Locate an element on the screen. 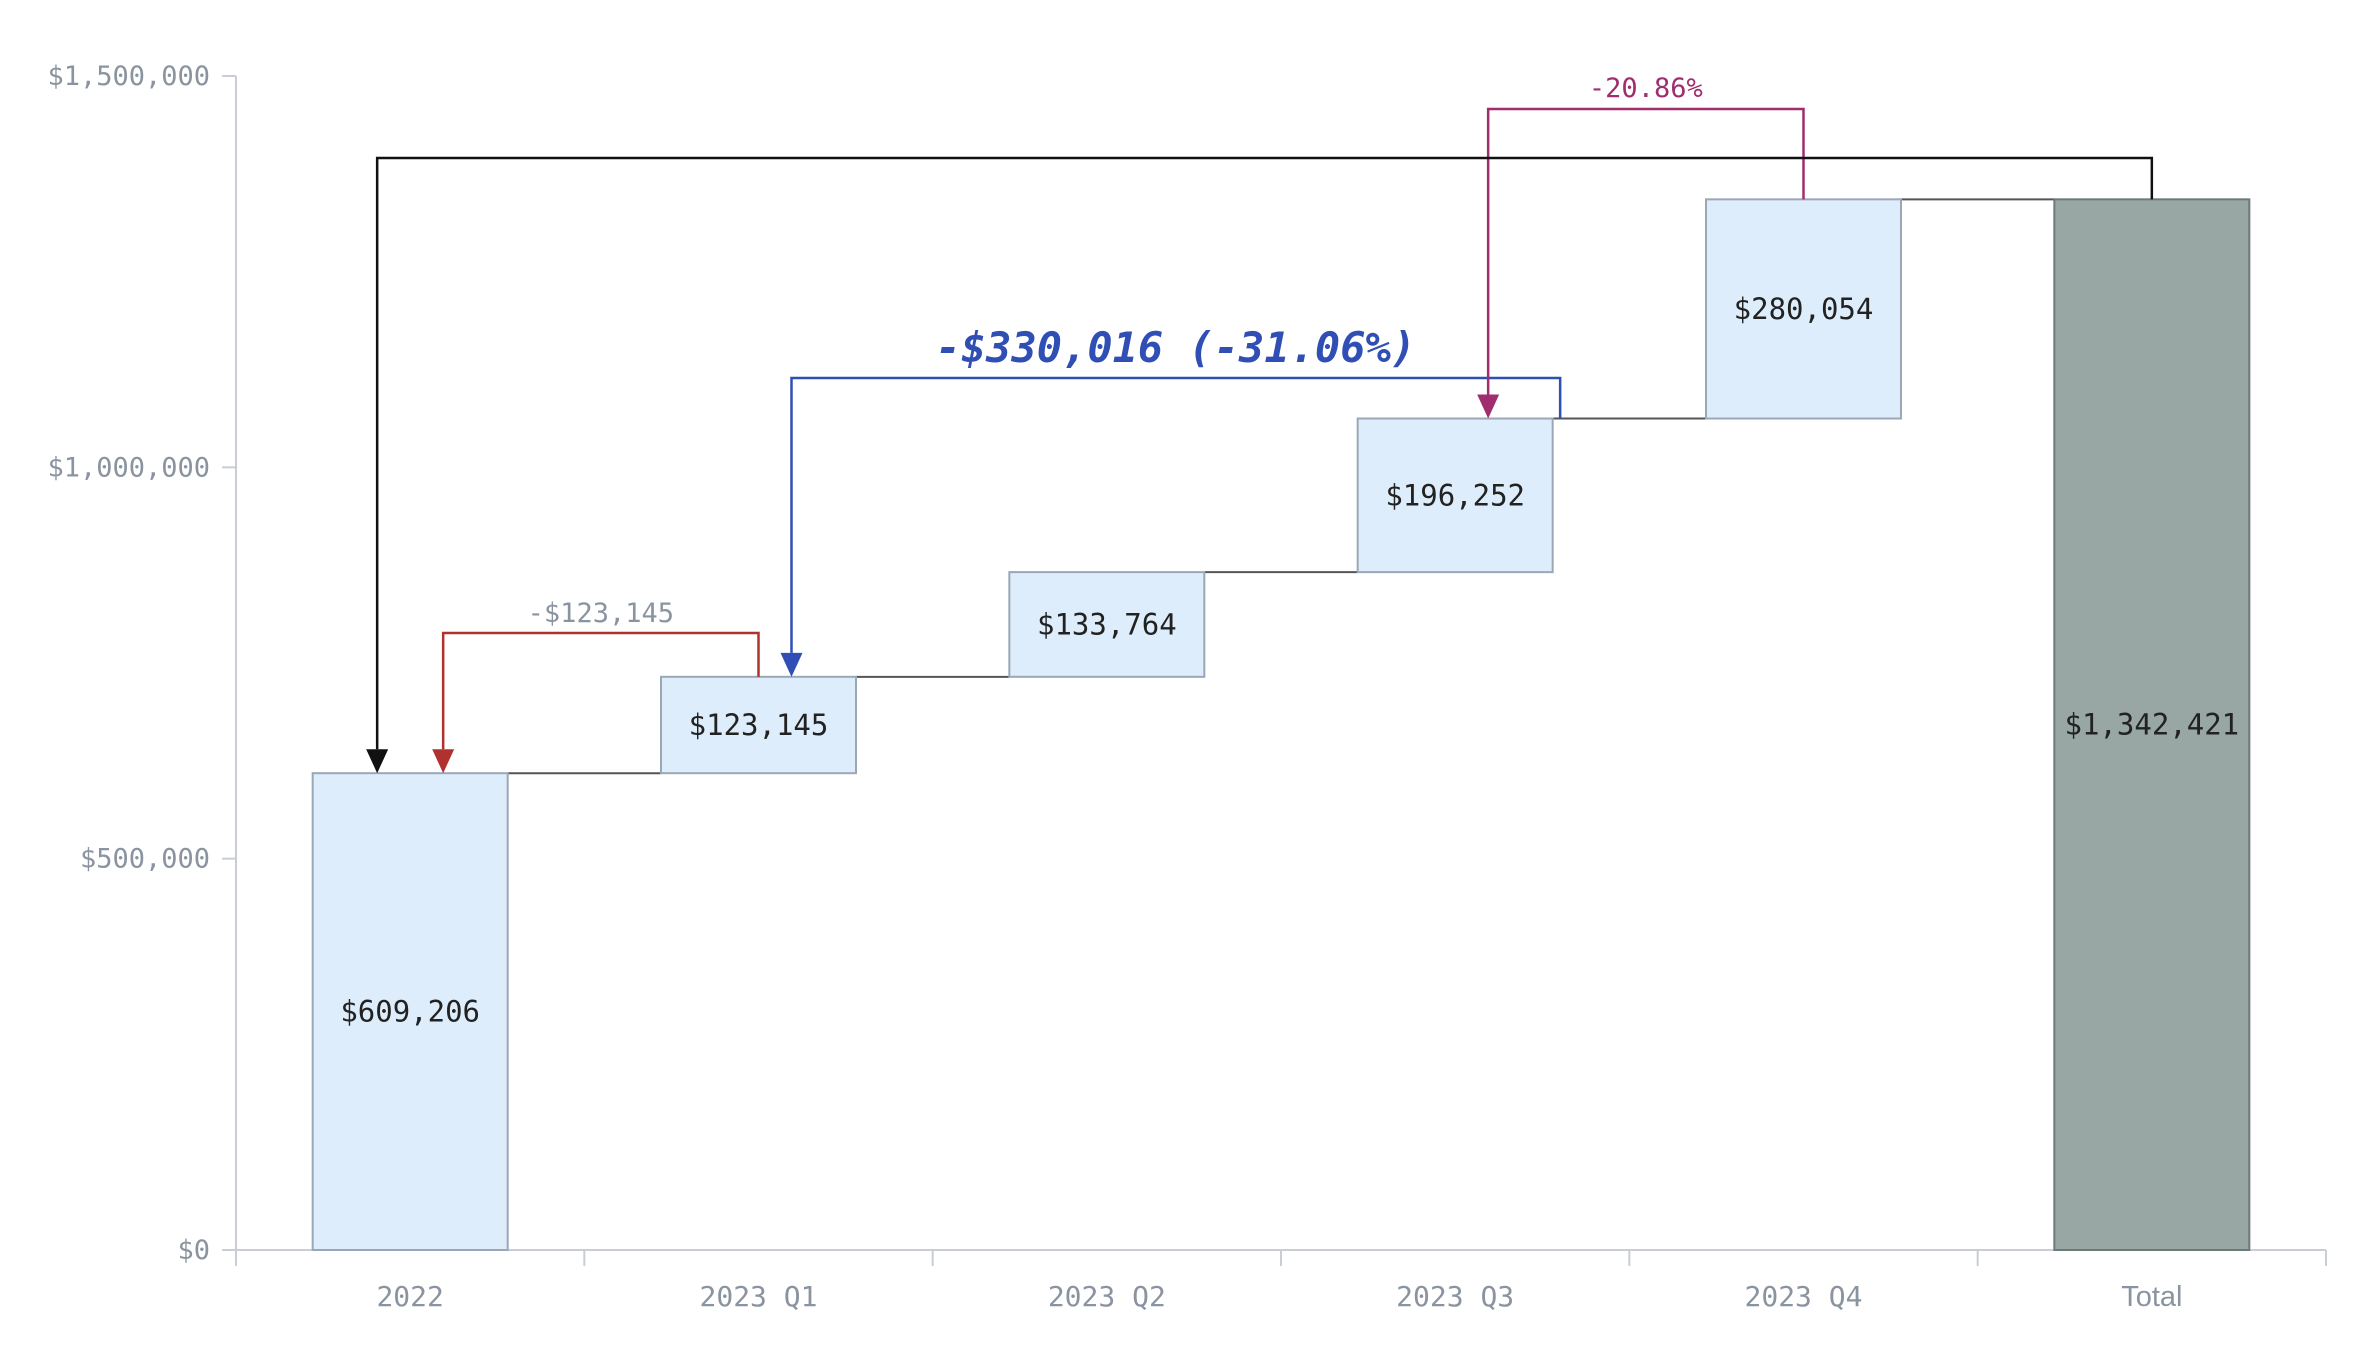  bar-value-label: $609,206 is located at coordinates (410, 1012).